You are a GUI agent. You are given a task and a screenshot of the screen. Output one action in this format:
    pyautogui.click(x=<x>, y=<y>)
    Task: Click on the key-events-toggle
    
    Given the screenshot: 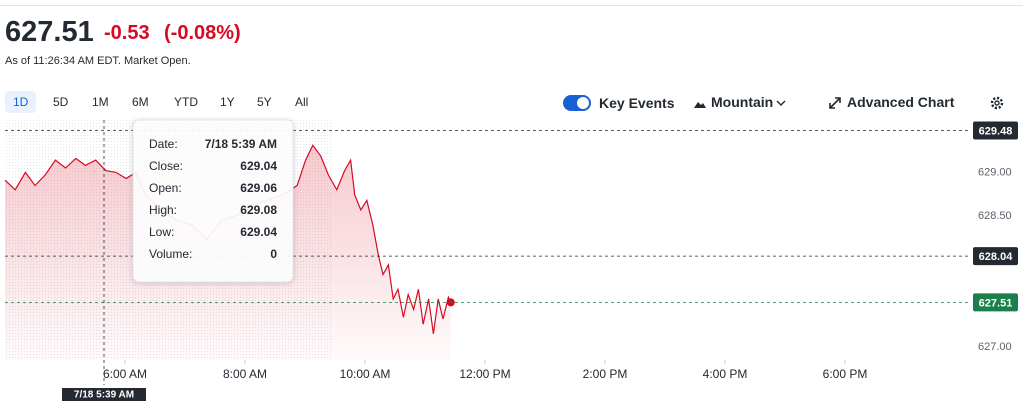 What is the action you would take?
    pyautogui.click(x=578, y=103)
    